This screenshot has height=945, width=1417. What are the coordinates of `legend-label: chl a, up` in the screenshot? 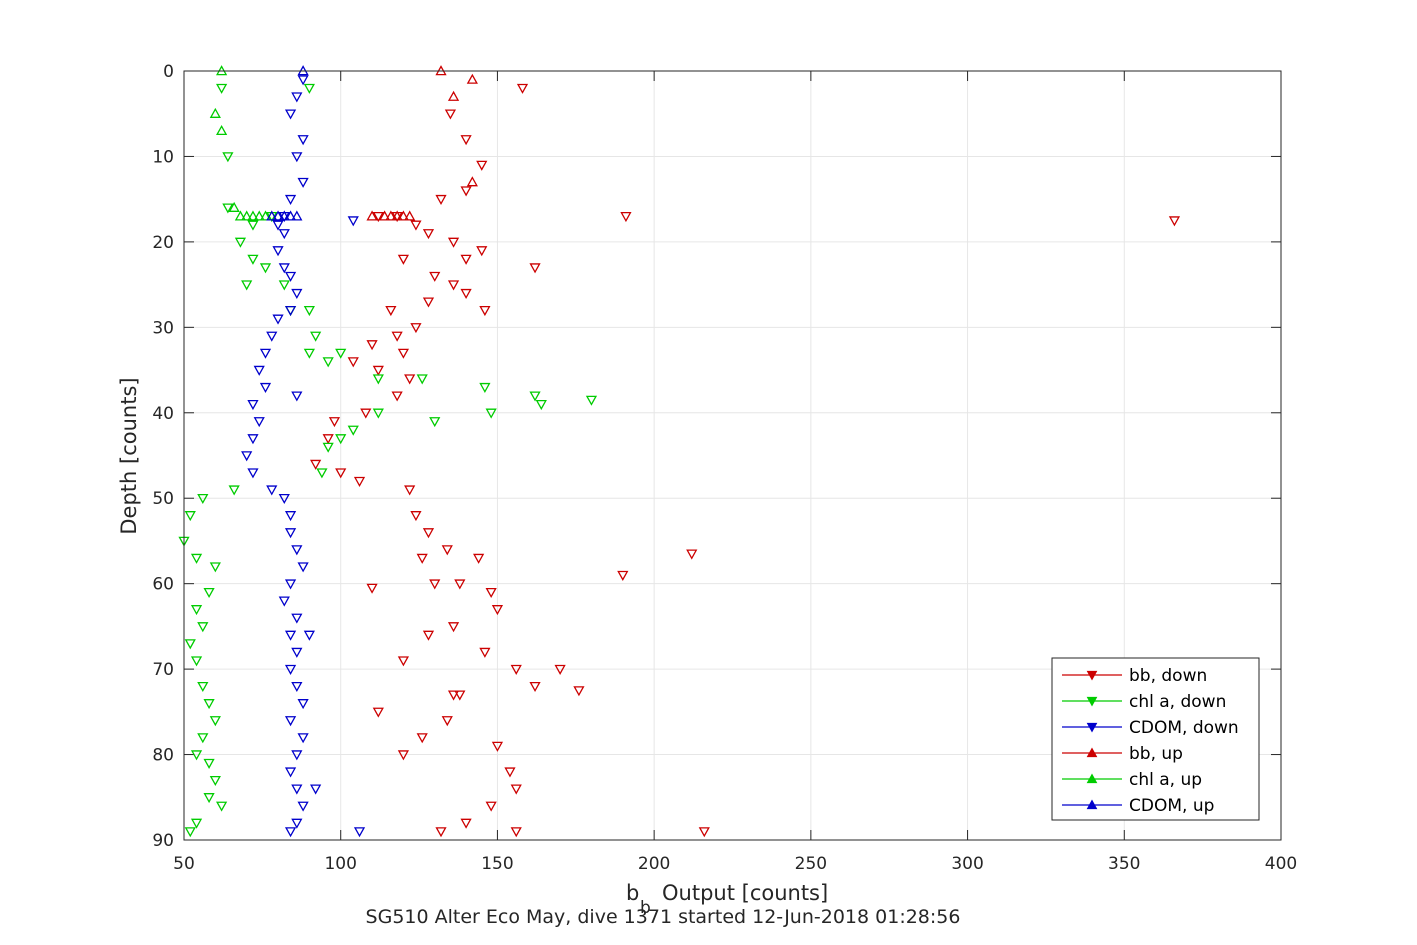 It's located at (1165, 780).